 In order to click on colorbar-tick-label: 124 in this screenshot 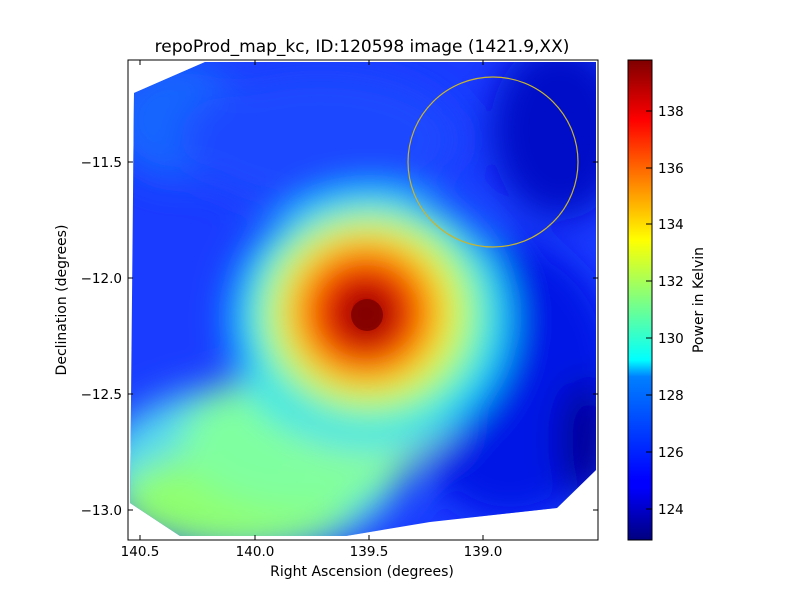, I will do `click(671, 510)`.